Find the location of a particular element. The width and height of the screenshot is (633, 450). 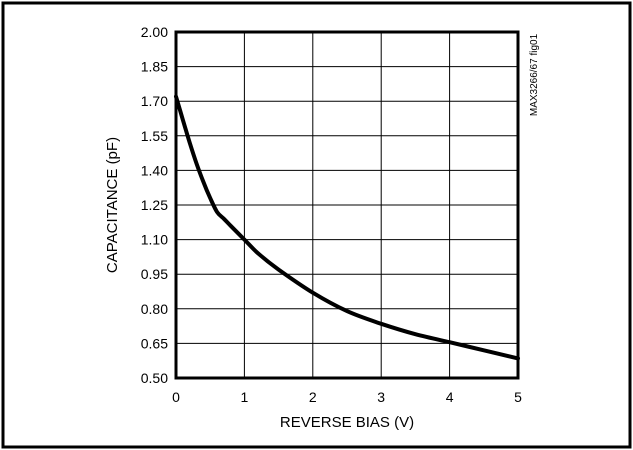

figure-id-annotation: MAX3266/67 fig01 is located at coordinates (534, 74).